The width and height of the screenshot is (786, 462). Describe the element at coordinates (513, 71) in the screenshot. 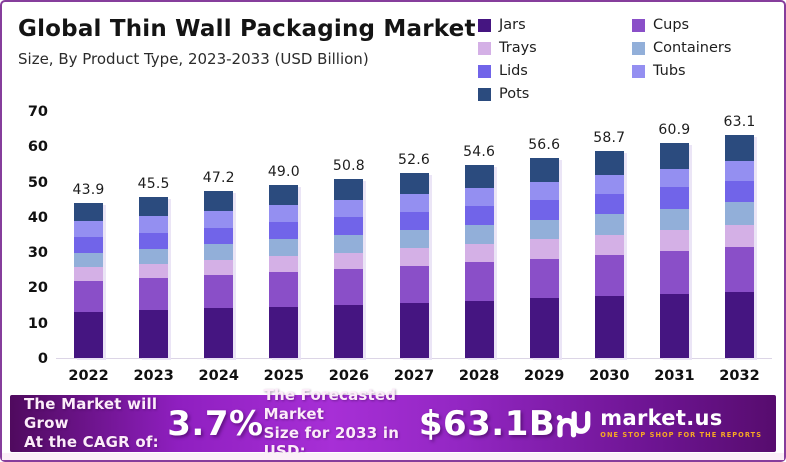

I see `legend-label: Lids` at that location.